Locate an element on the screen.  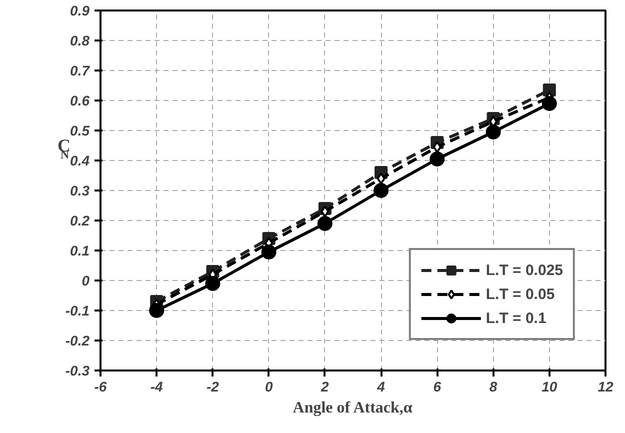
x-tick-label: -4 is located at coordinates (157, 386).